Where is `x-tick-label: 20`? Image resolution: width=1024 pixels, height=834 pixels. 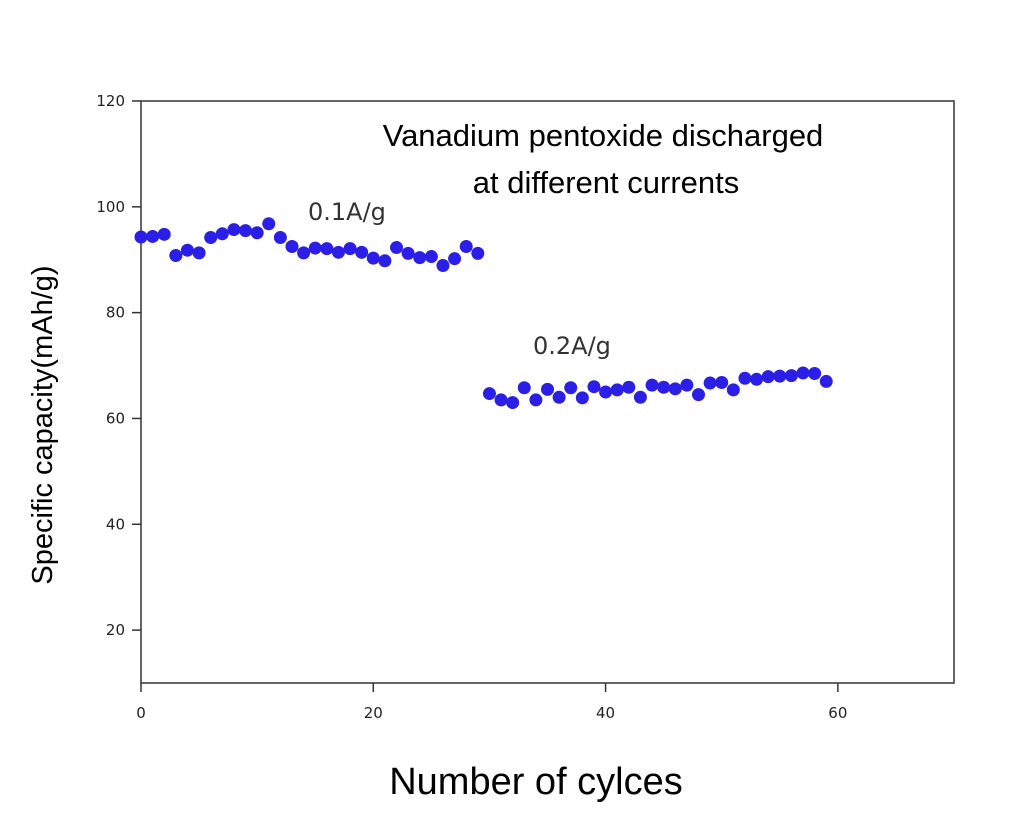 x-tick-label: 20 is located at coordinates (373, 713).